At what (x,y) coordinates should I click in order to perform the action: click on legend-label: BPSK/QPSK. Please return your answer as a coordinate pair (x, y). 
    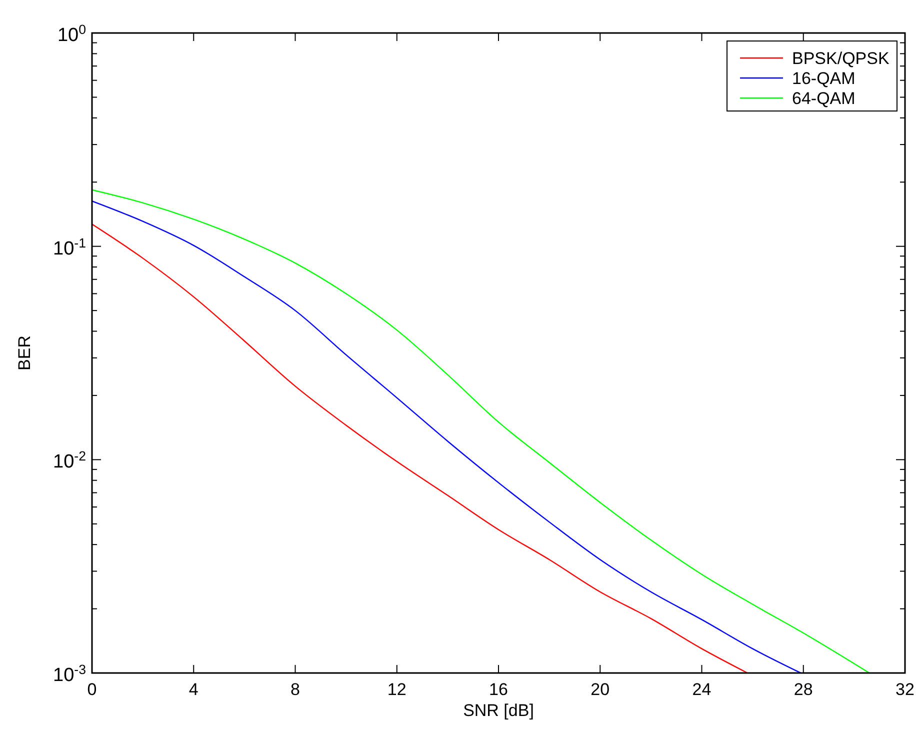
    Looking at the image, I should click on (841, 58).